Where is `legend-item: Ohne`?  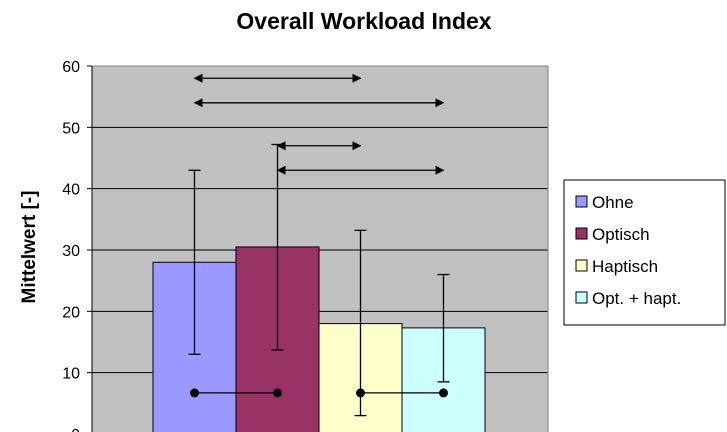
legend-item: Ohne is located at coordinates (604, 202).